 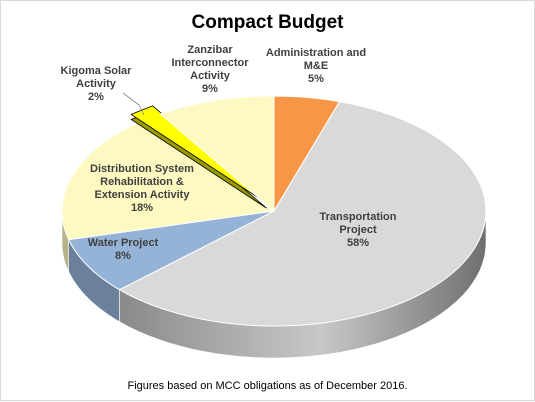 What do you see at coordinates (316, 66) in the screenshot?
I see `data-label-administration-and-m-e: Administration and M&E 5%` at bounding box center [316, 66].